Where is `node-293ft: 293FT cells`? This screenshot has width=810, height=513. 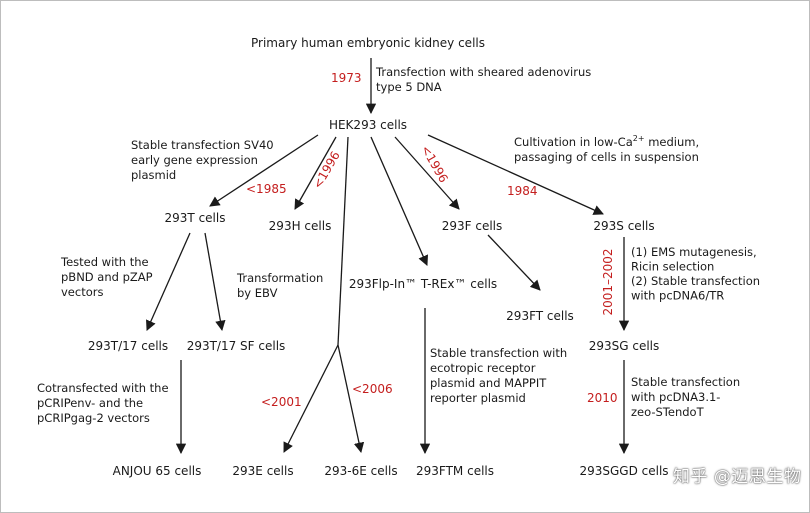
node-293ft: 293FT cells is located at coordinates (540, 316).